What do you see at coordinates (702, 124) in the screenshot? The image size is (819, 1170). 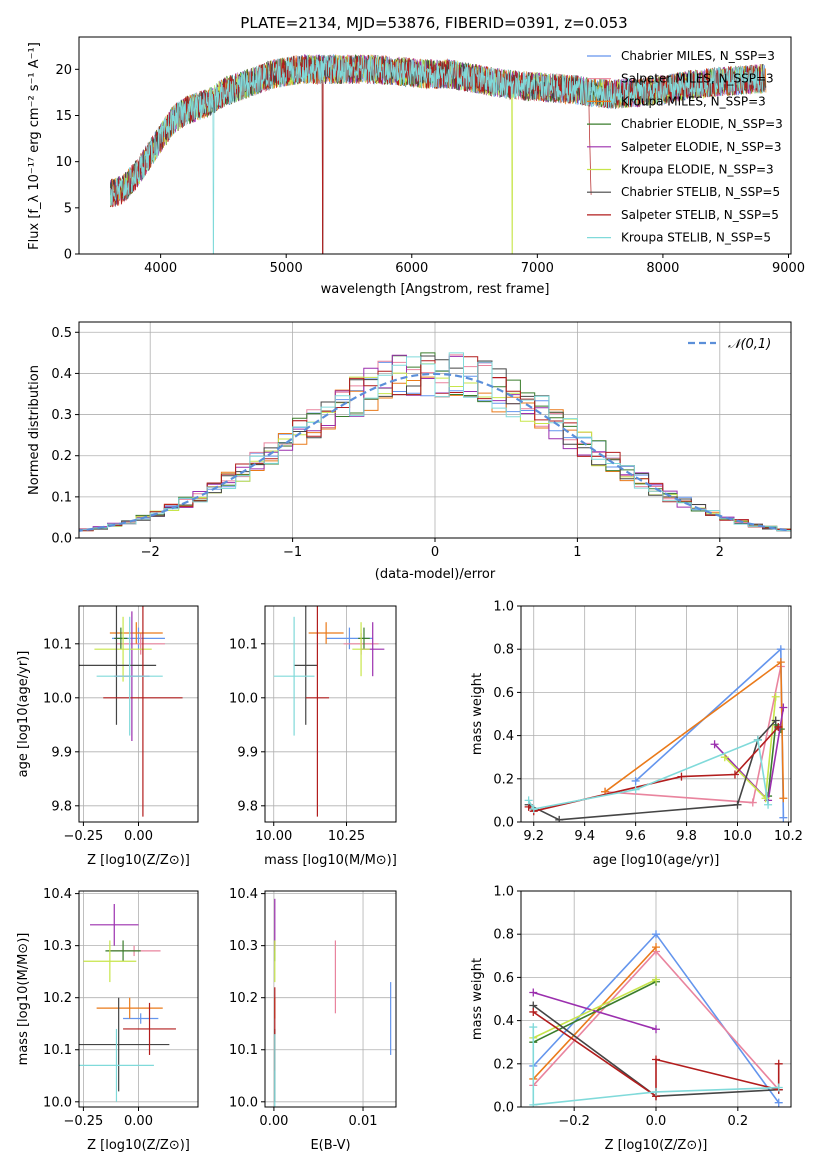 I see `legend-label: Chabrier ELODIE, N_SSP=3` at bounding box center [702, 124].